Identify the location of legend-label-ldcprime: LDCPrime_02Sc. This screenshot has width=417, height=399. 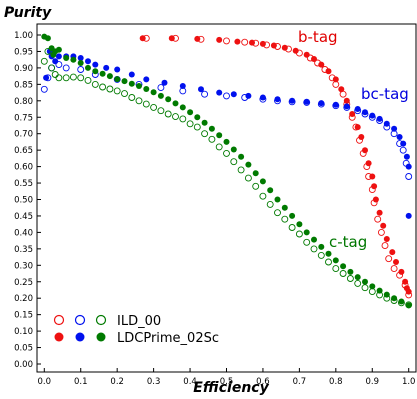
(168, 338).